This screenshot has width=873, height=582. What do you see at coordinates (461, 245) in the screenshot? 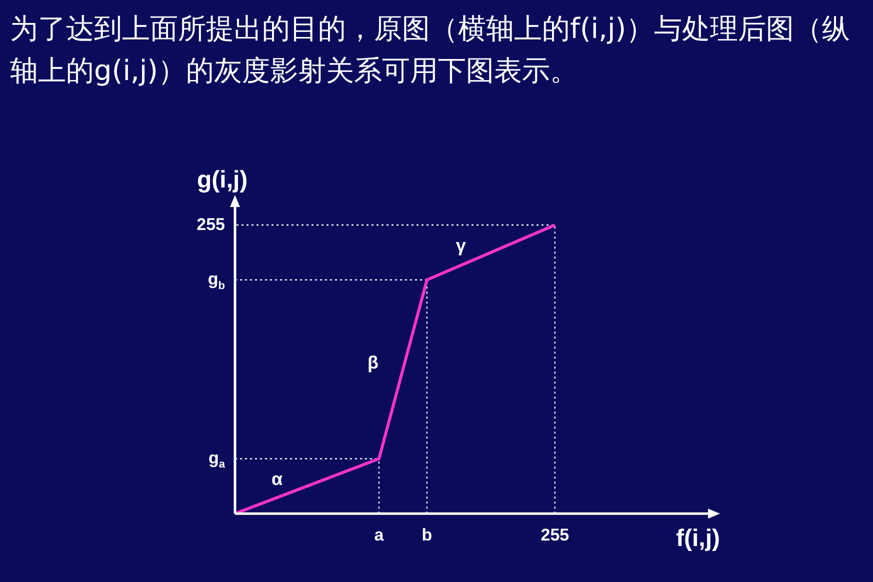
I see `annotation: γ` at bounding box center [461, 245].